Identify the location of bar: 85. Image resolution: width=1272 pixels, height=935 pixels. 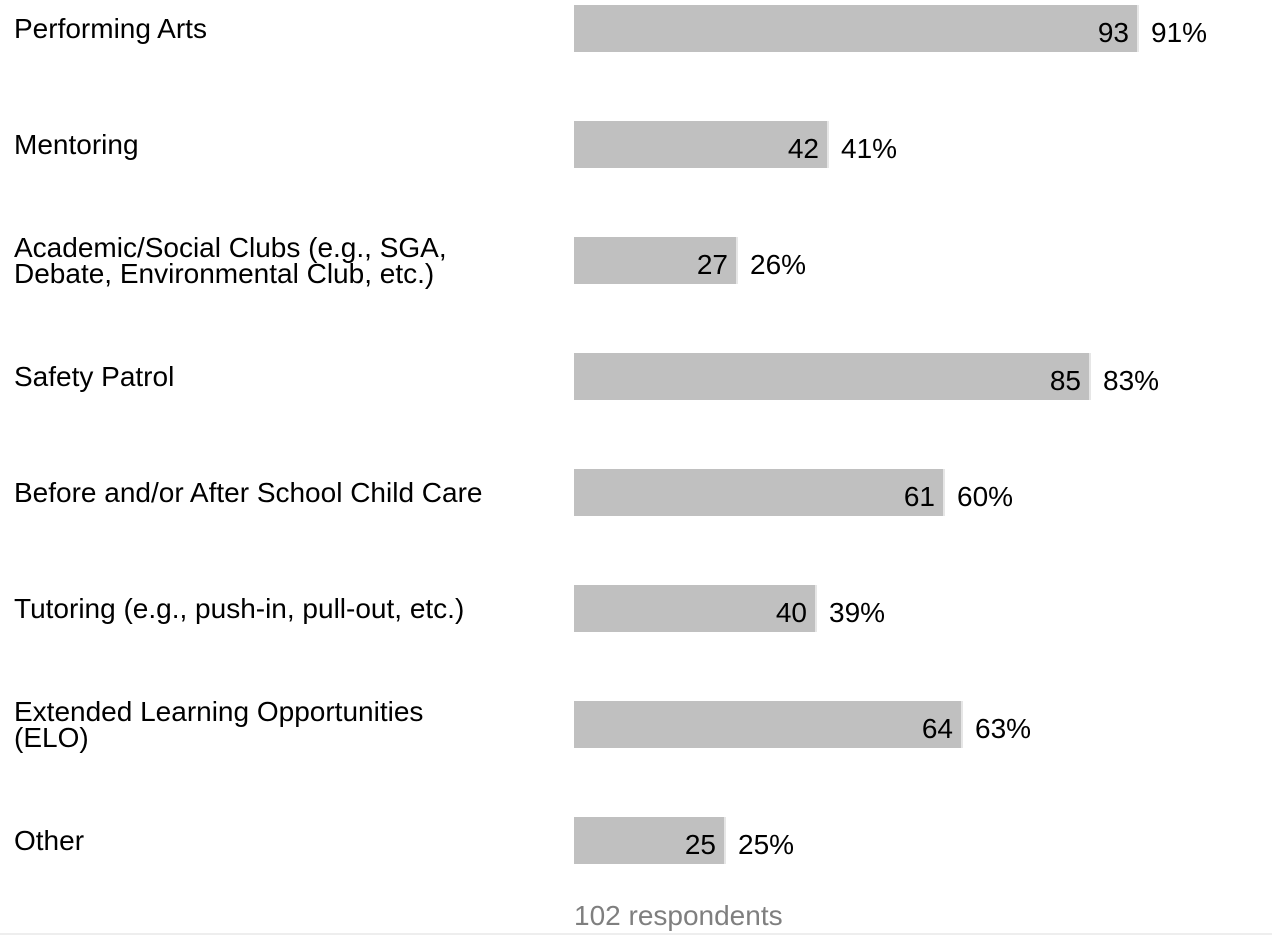
(832, 376).